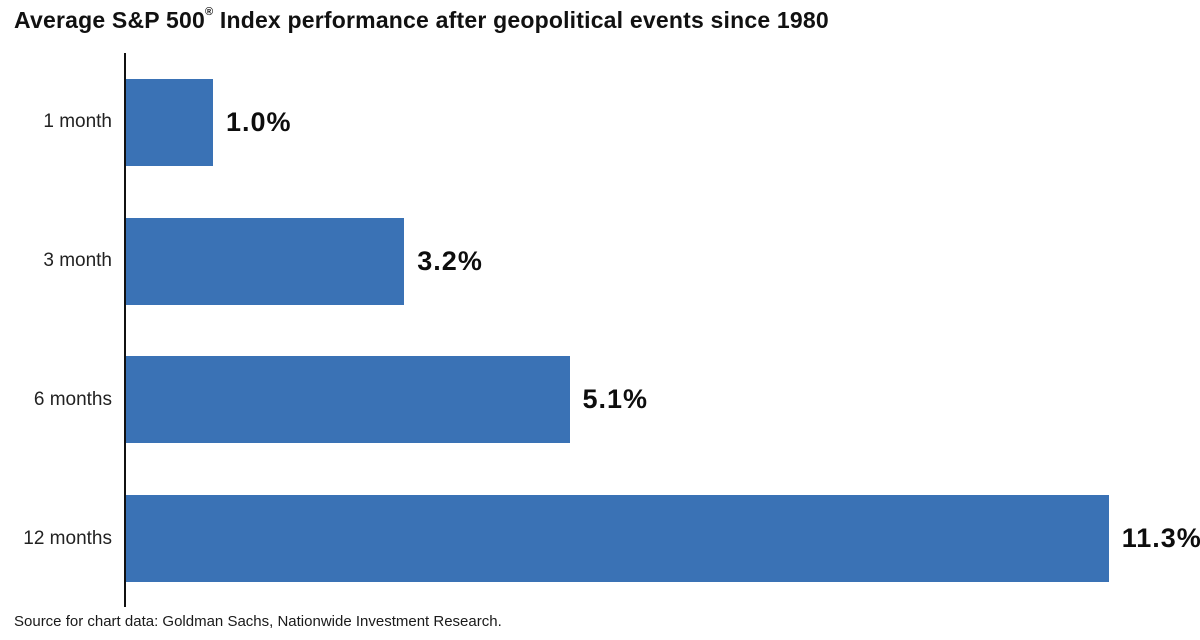  I want to click on category-label-12-months: 12 months, so click(67, 538).